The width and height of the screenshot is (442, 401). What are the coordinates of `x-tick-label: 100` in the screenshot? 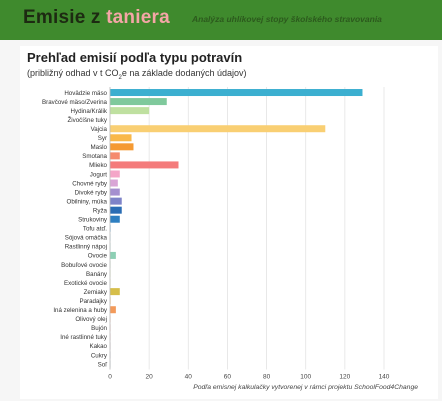 It's located at (305, 377).